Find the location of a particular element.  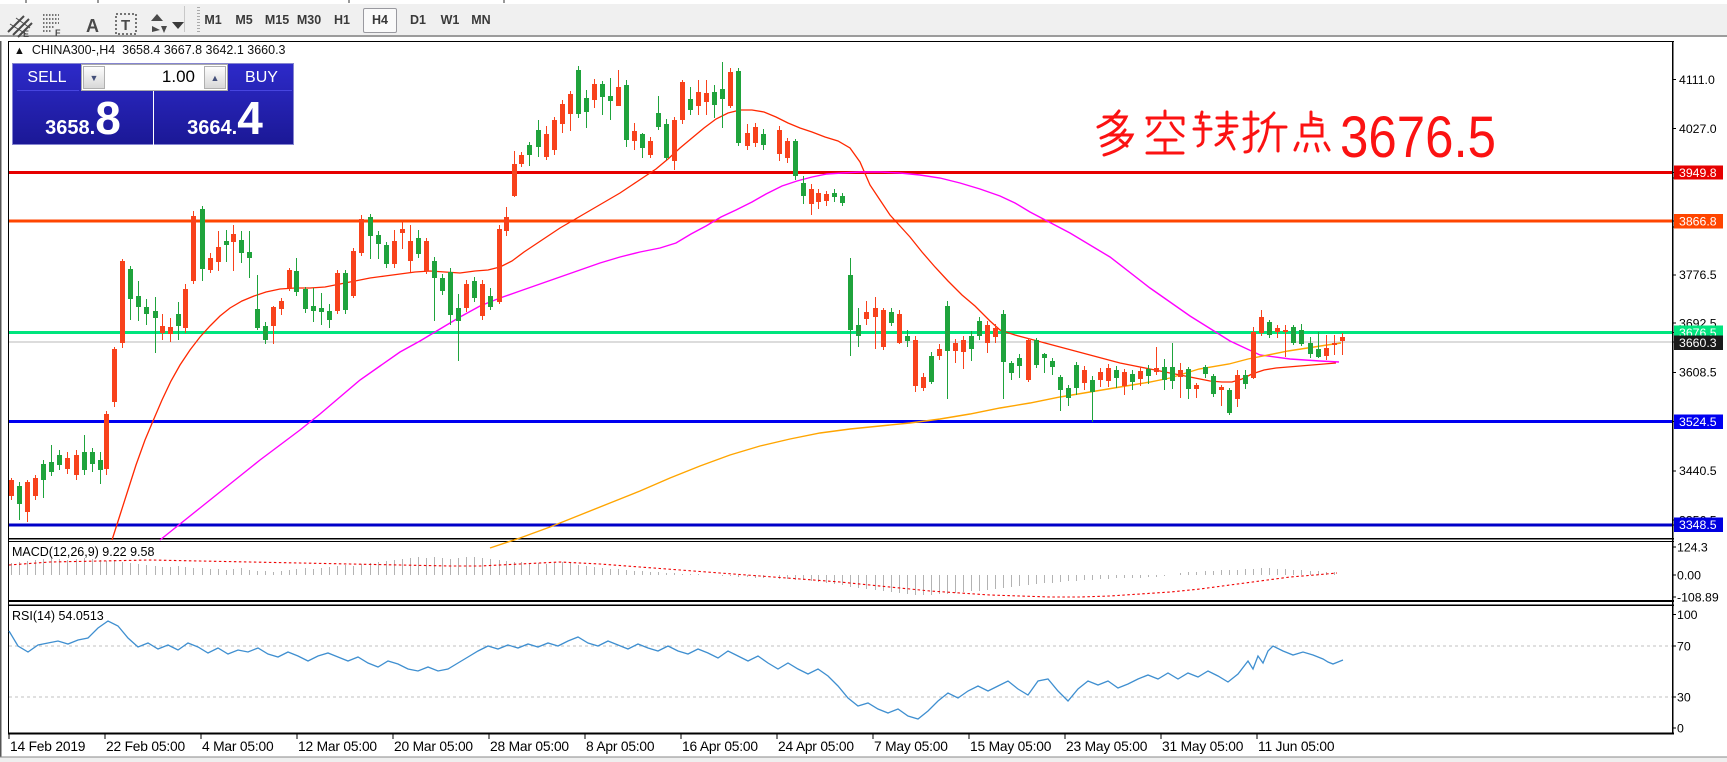

svg-text: 3348.5 is located at coordinates (1698, 525).